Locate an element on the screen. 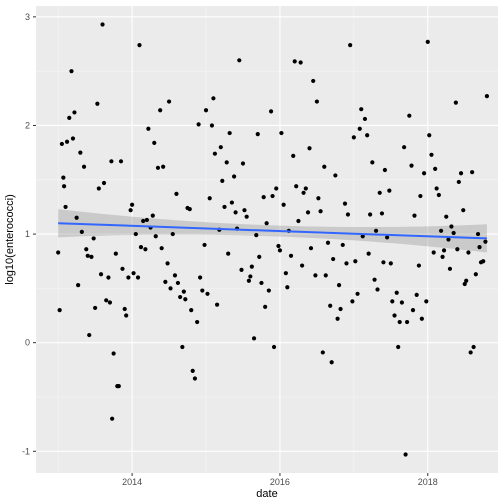  x-tick-label: 2018 is located at coordinates (428, 482).